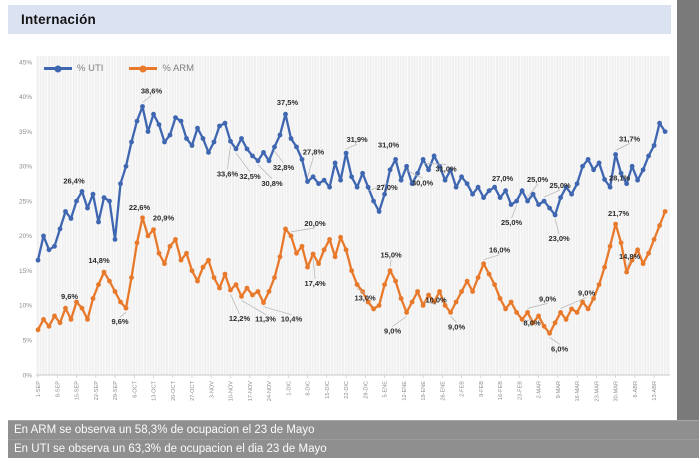  What do you see at coordinates (501, 390) in the screenshot?
I see `x-tick-label: 16-FEB` at bounding box center [501, 390].